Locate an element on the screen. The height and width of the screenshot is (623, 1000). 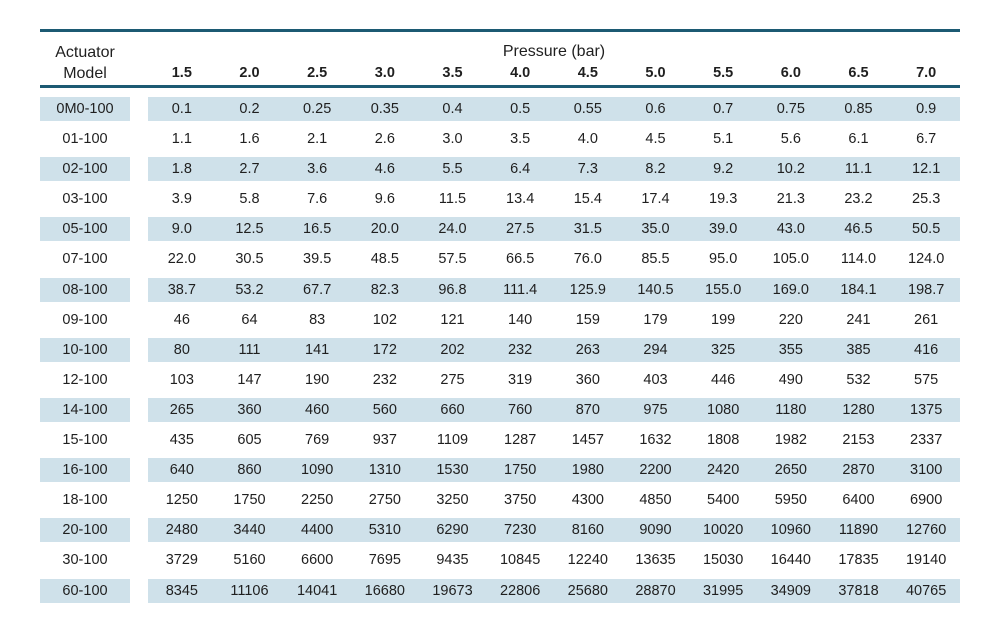
value-cell: 6.7 is located at coordinates (926, 139).